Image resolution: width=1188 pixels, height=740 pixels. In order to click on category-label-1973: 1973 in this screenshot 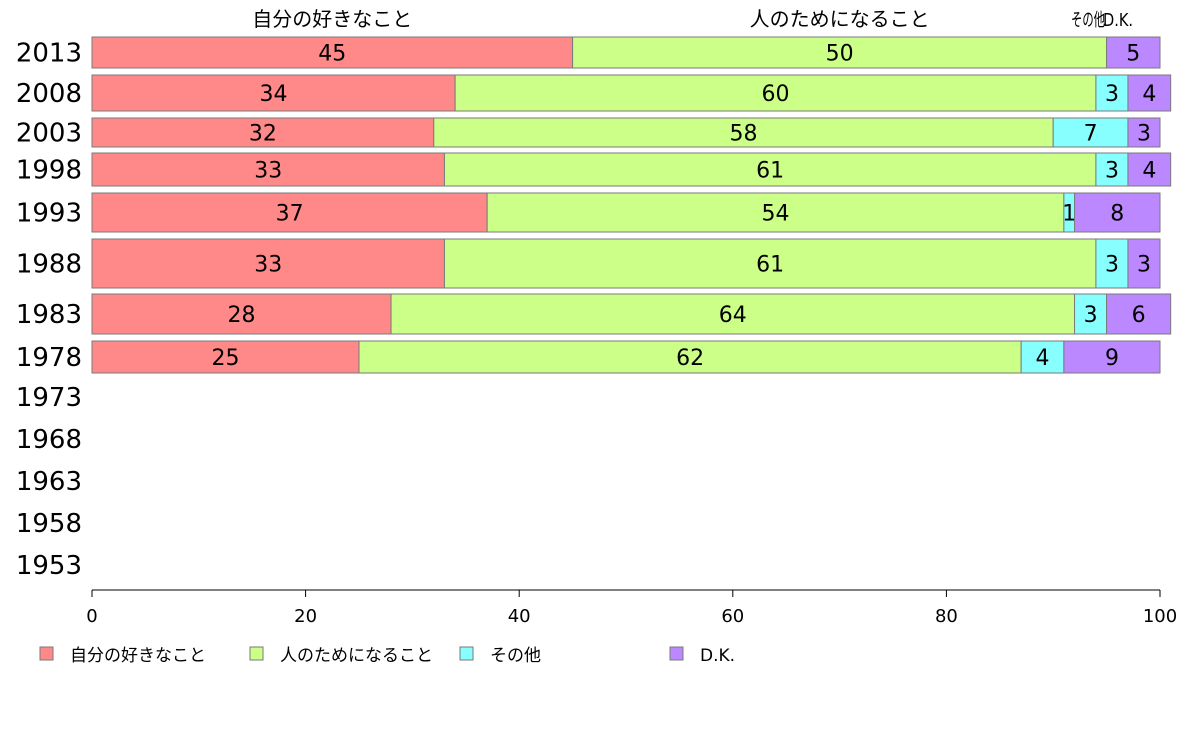, I will do `click(49, 398)`.